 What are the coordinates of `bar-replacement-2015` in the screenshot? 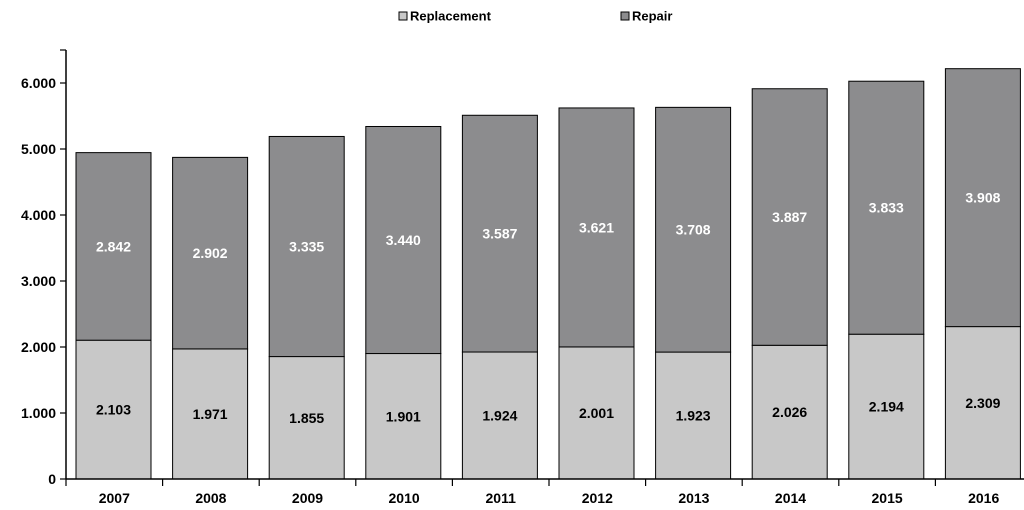 It's located at (886, 406).